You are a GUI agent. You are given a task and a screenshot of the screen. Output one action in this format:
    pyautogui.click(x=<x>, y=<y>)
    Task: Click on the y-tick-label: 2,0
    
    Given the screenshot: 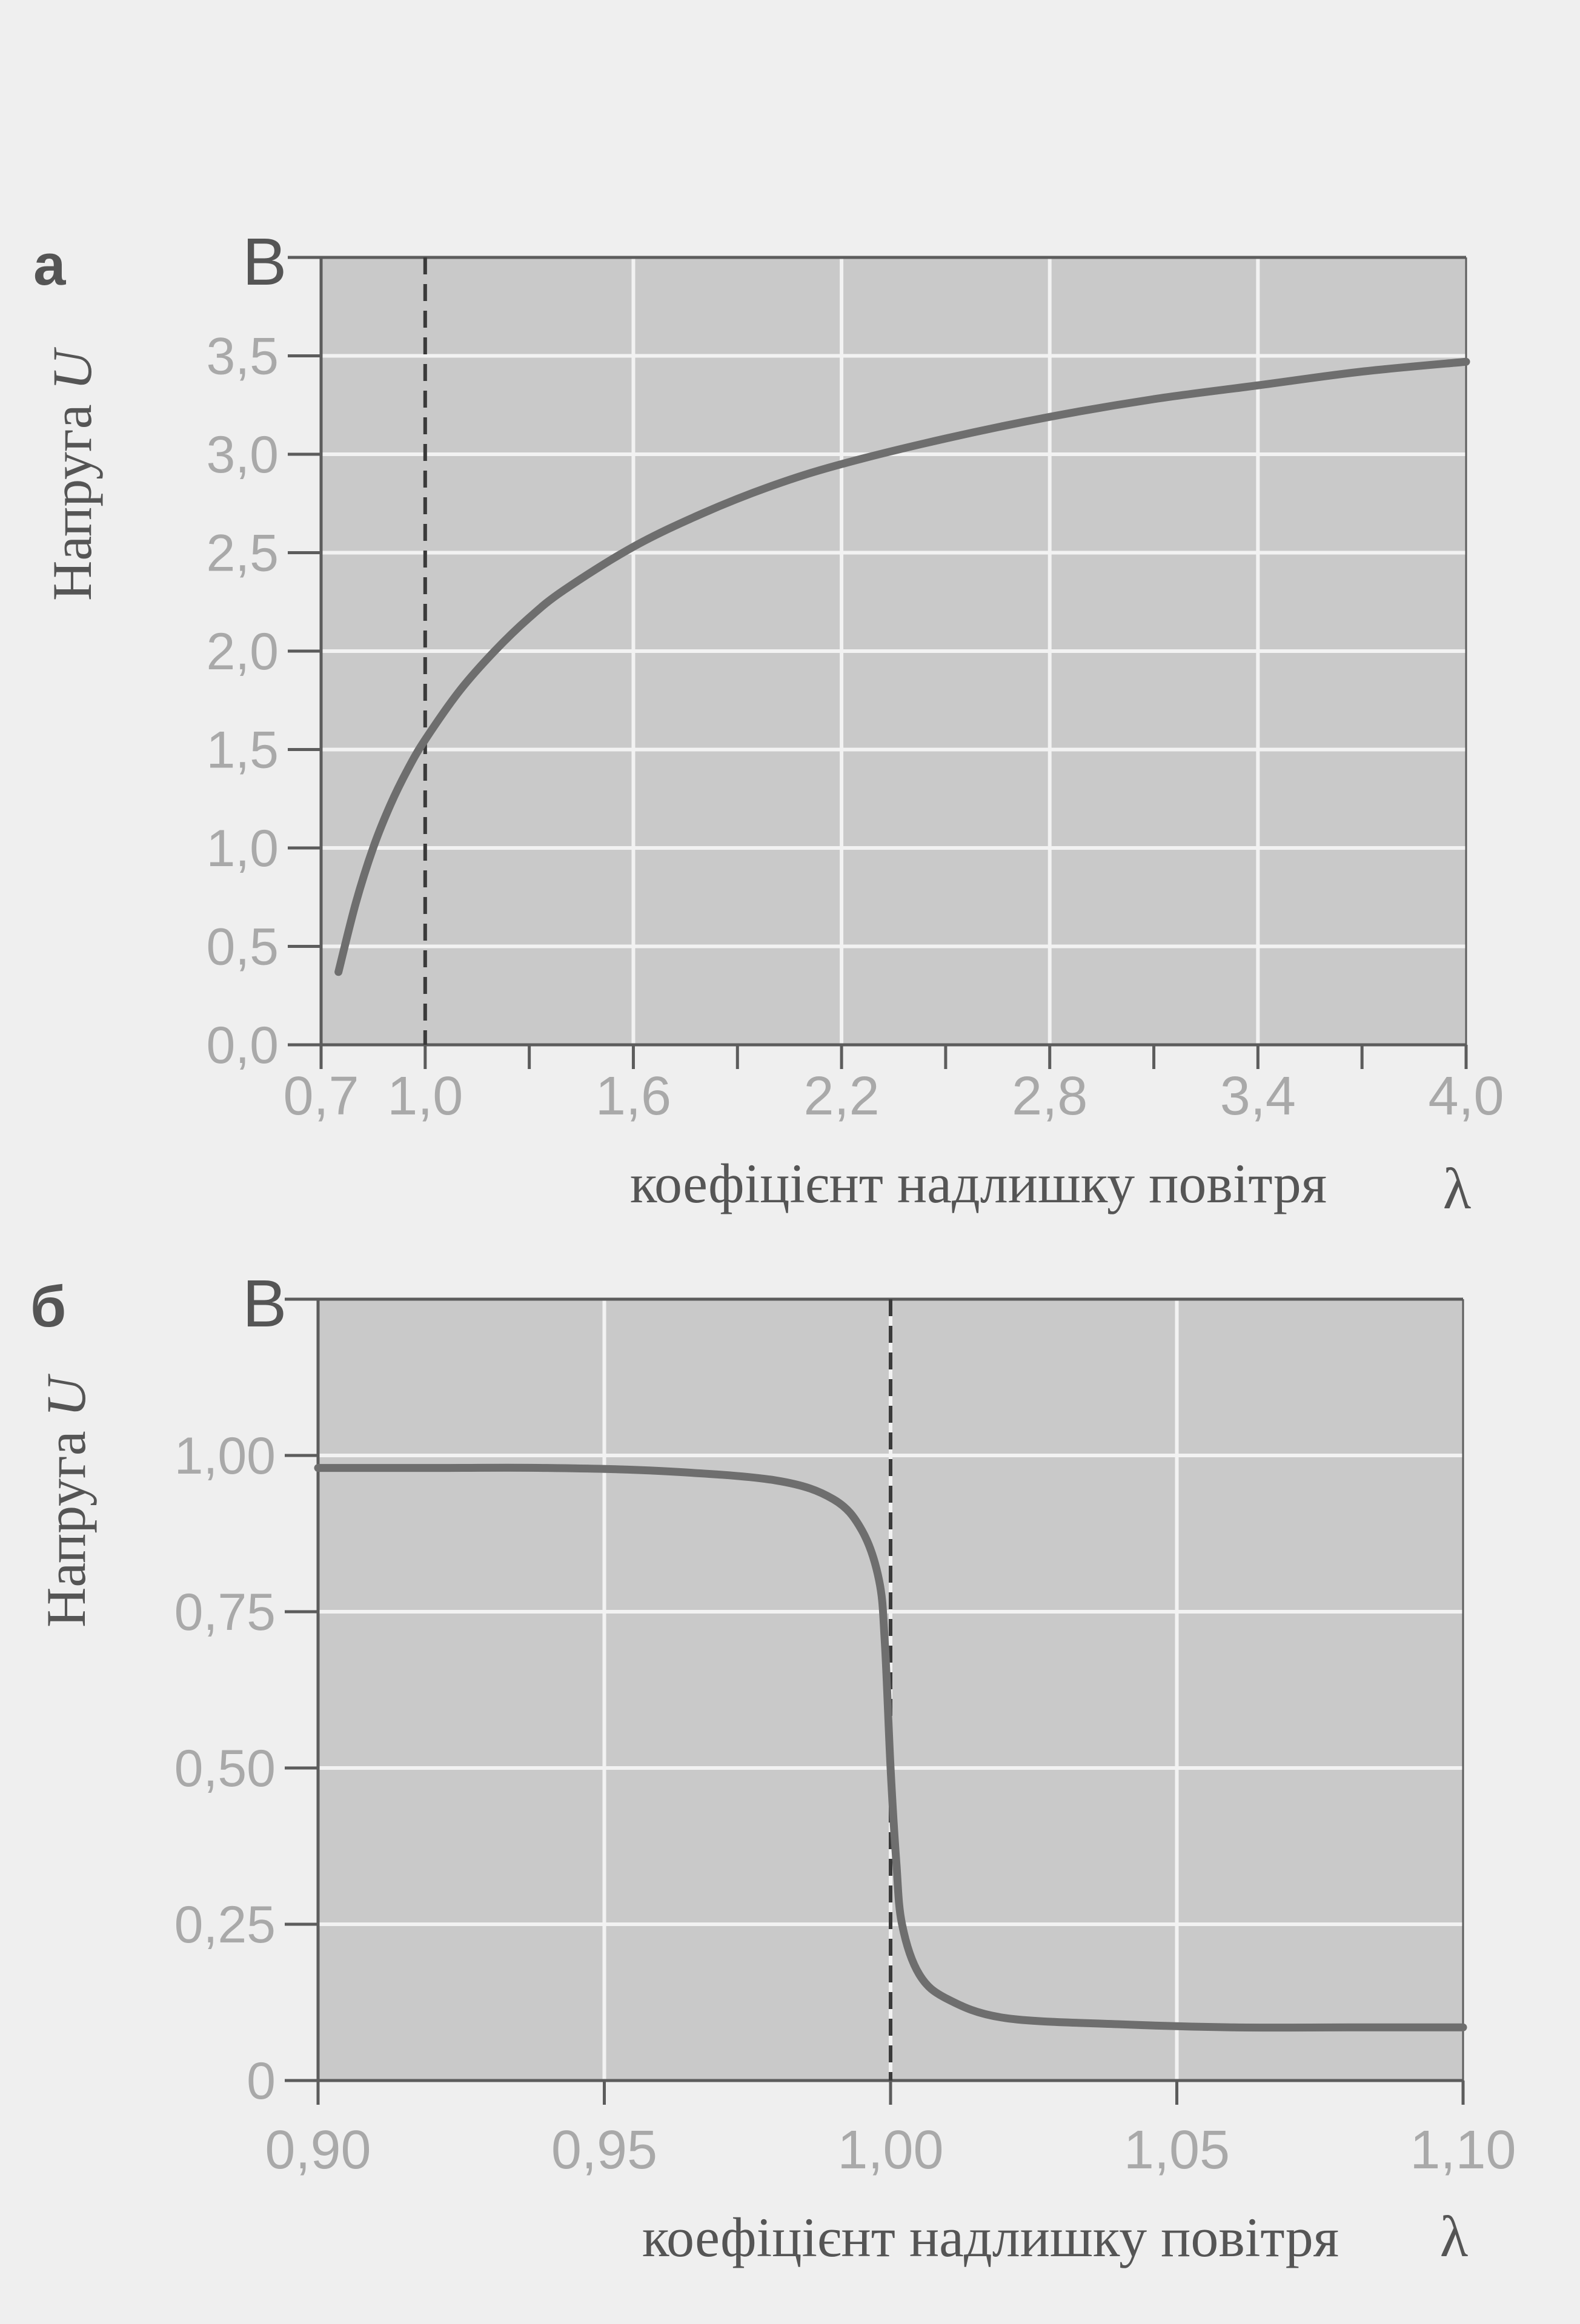 What is the action you would take?
    pyautogui.click(x=243, y=652)
    